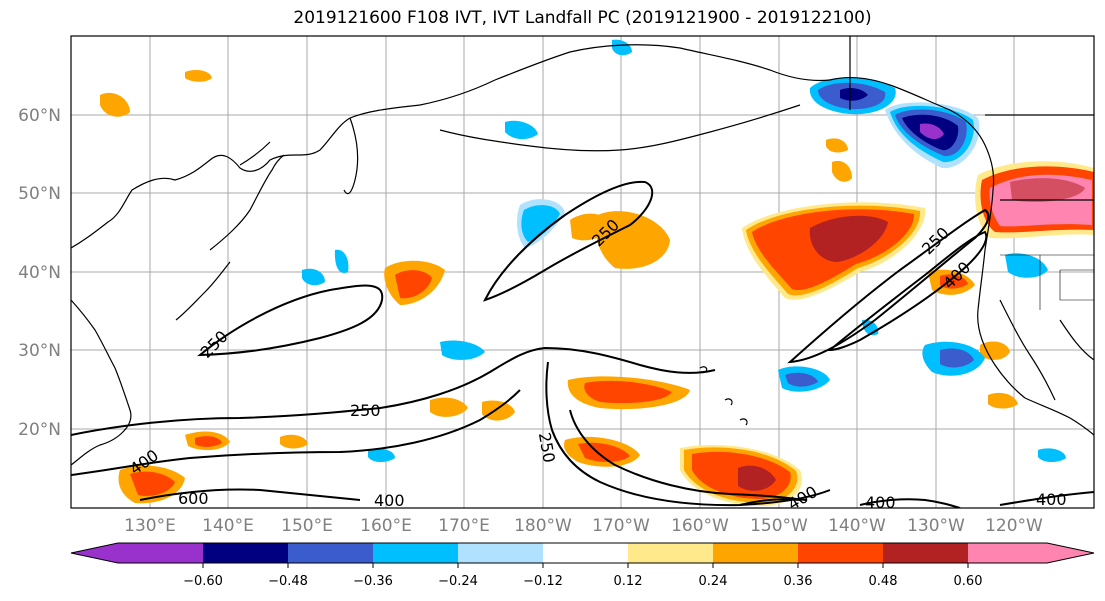 Image resolution: width=1105 pixels, height=601 pixels. Describe the element at coordinates (386, 526) in the screenshot. I see `lon-label: 160°E` at that location.